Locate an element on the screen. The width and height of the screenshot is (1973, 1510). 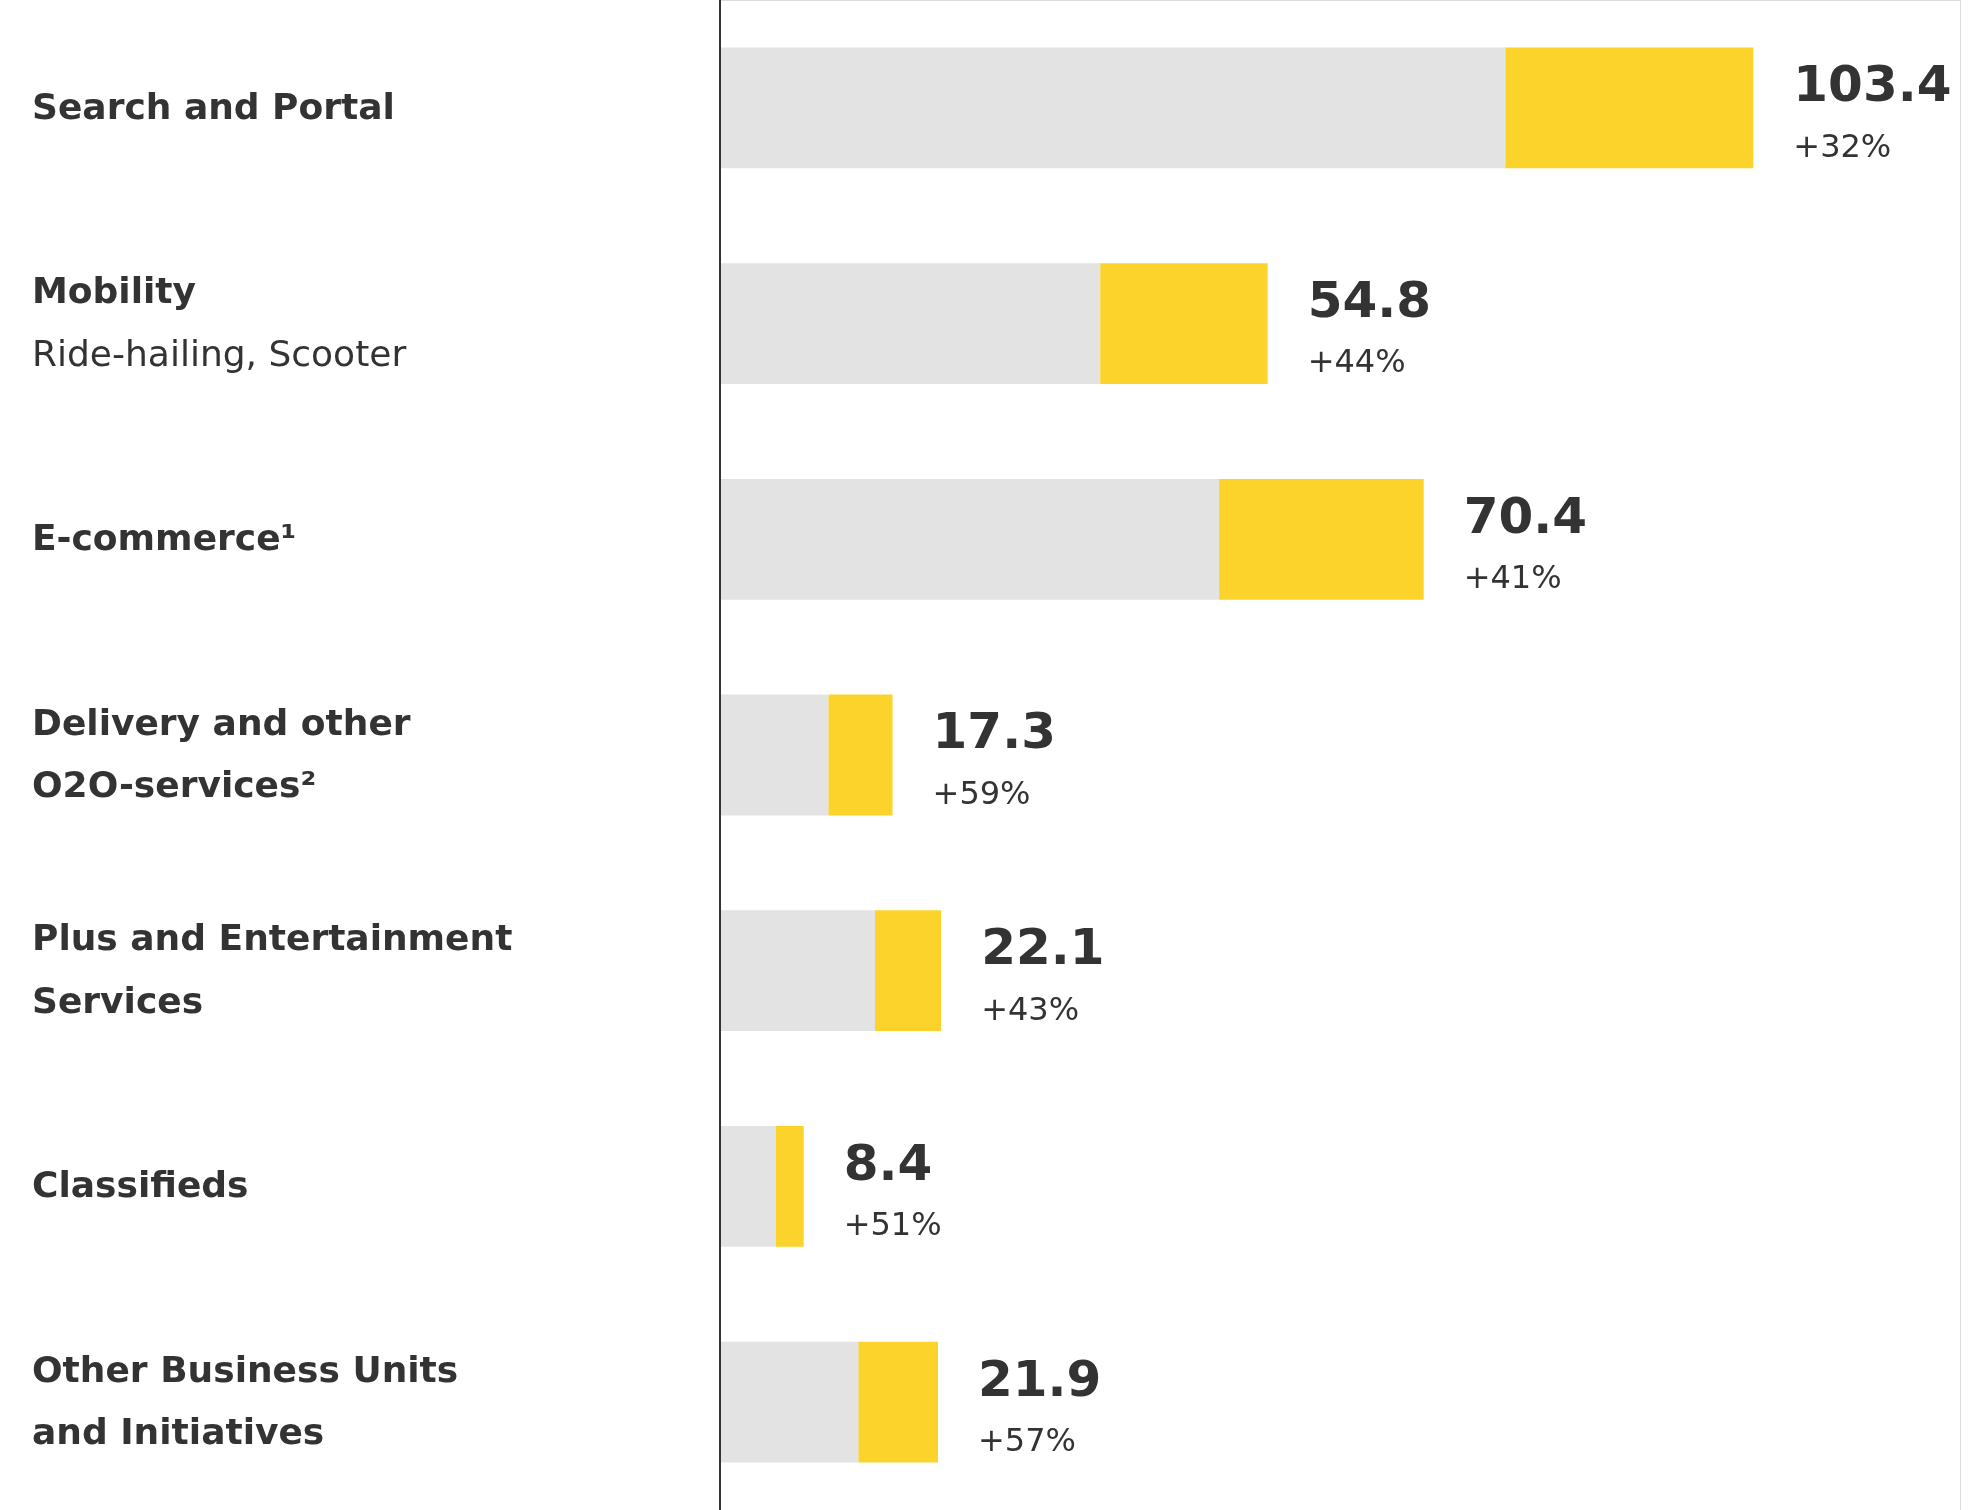
y-tick-label: Other Business Units and Initiatives is located at coordinates (245, 1400).